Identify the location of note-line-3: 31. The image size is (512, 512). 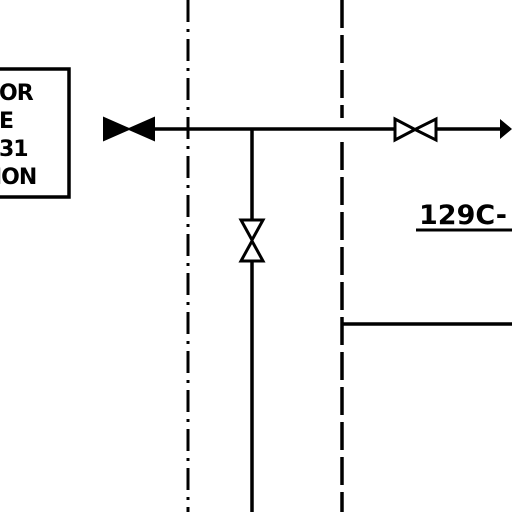
(14, 149).